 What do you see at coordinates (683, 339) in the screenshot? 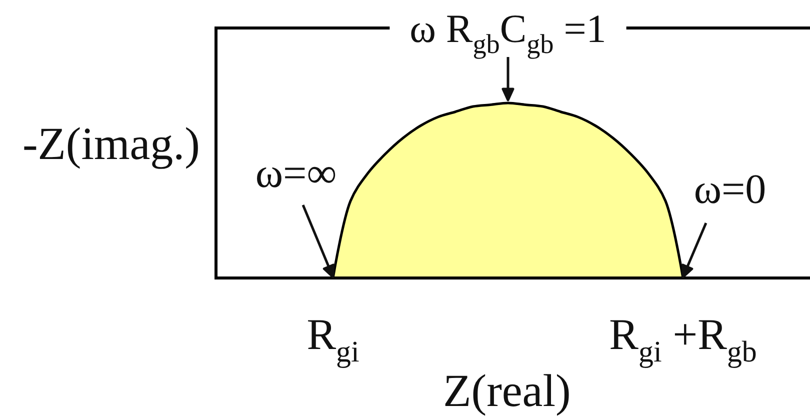
I see `x-tick-label: R$_{gi}$ +R$_{gb}$` at bounding box center [683, 339].